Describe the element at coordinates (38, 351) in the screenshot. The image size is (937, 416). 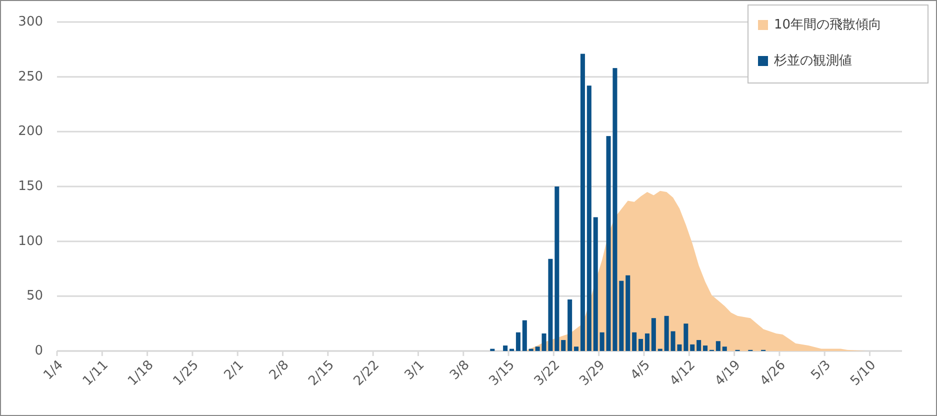
I see `y-tick-label: 0` at that location.